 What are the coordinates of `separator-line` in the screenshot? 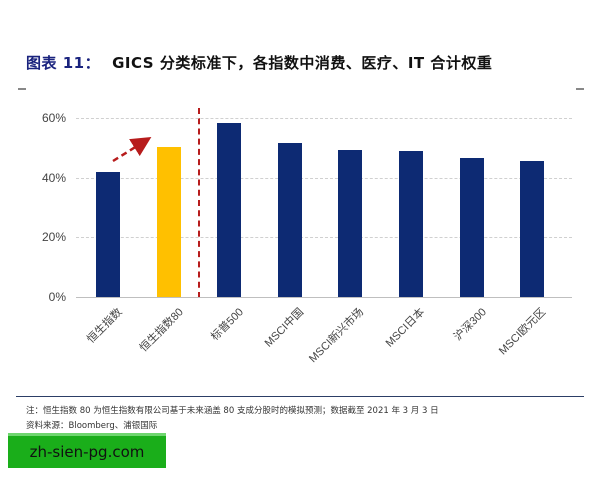 It's located at (199, 203).